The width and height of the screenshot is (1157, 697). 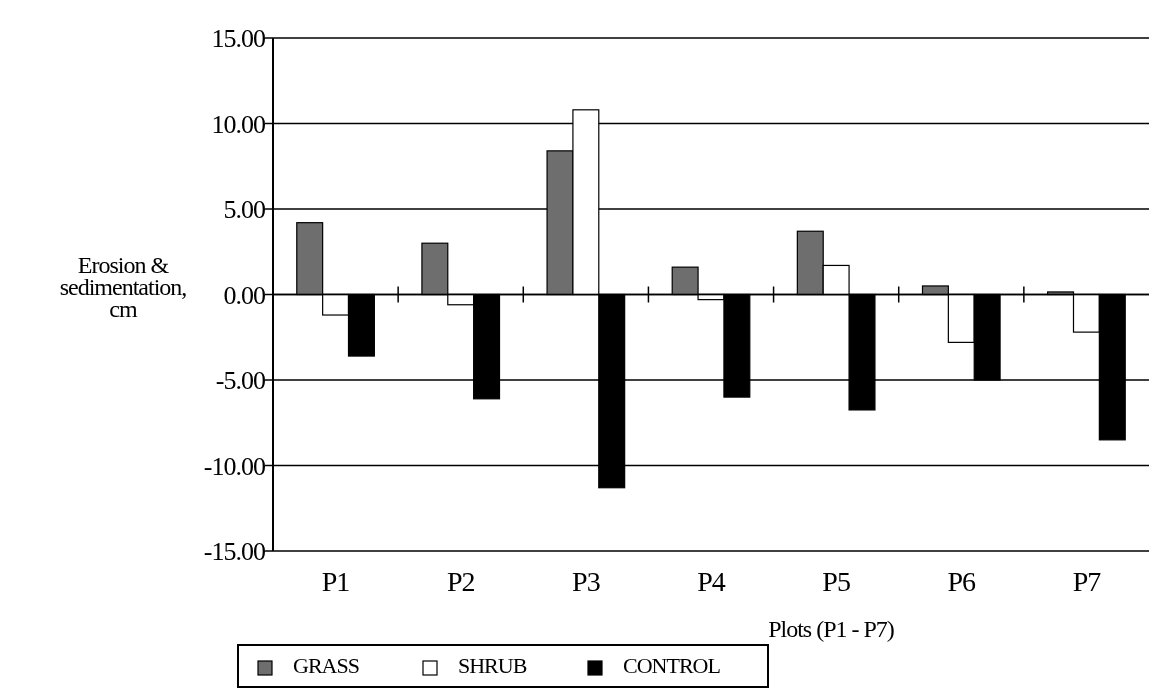 What do you see at coordinates (244, 210) in the screenshot?
I see `y-tick-label: 5.00` at bounding box center [244, 210].